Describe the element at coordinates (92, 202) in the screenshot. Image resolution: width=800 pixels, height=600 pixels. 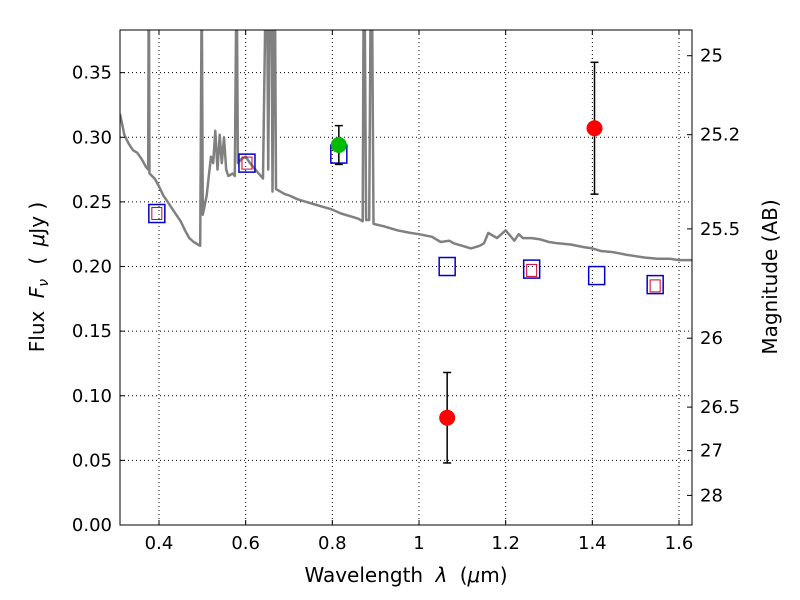
I see `y-tick-label: 0.25` at that location.